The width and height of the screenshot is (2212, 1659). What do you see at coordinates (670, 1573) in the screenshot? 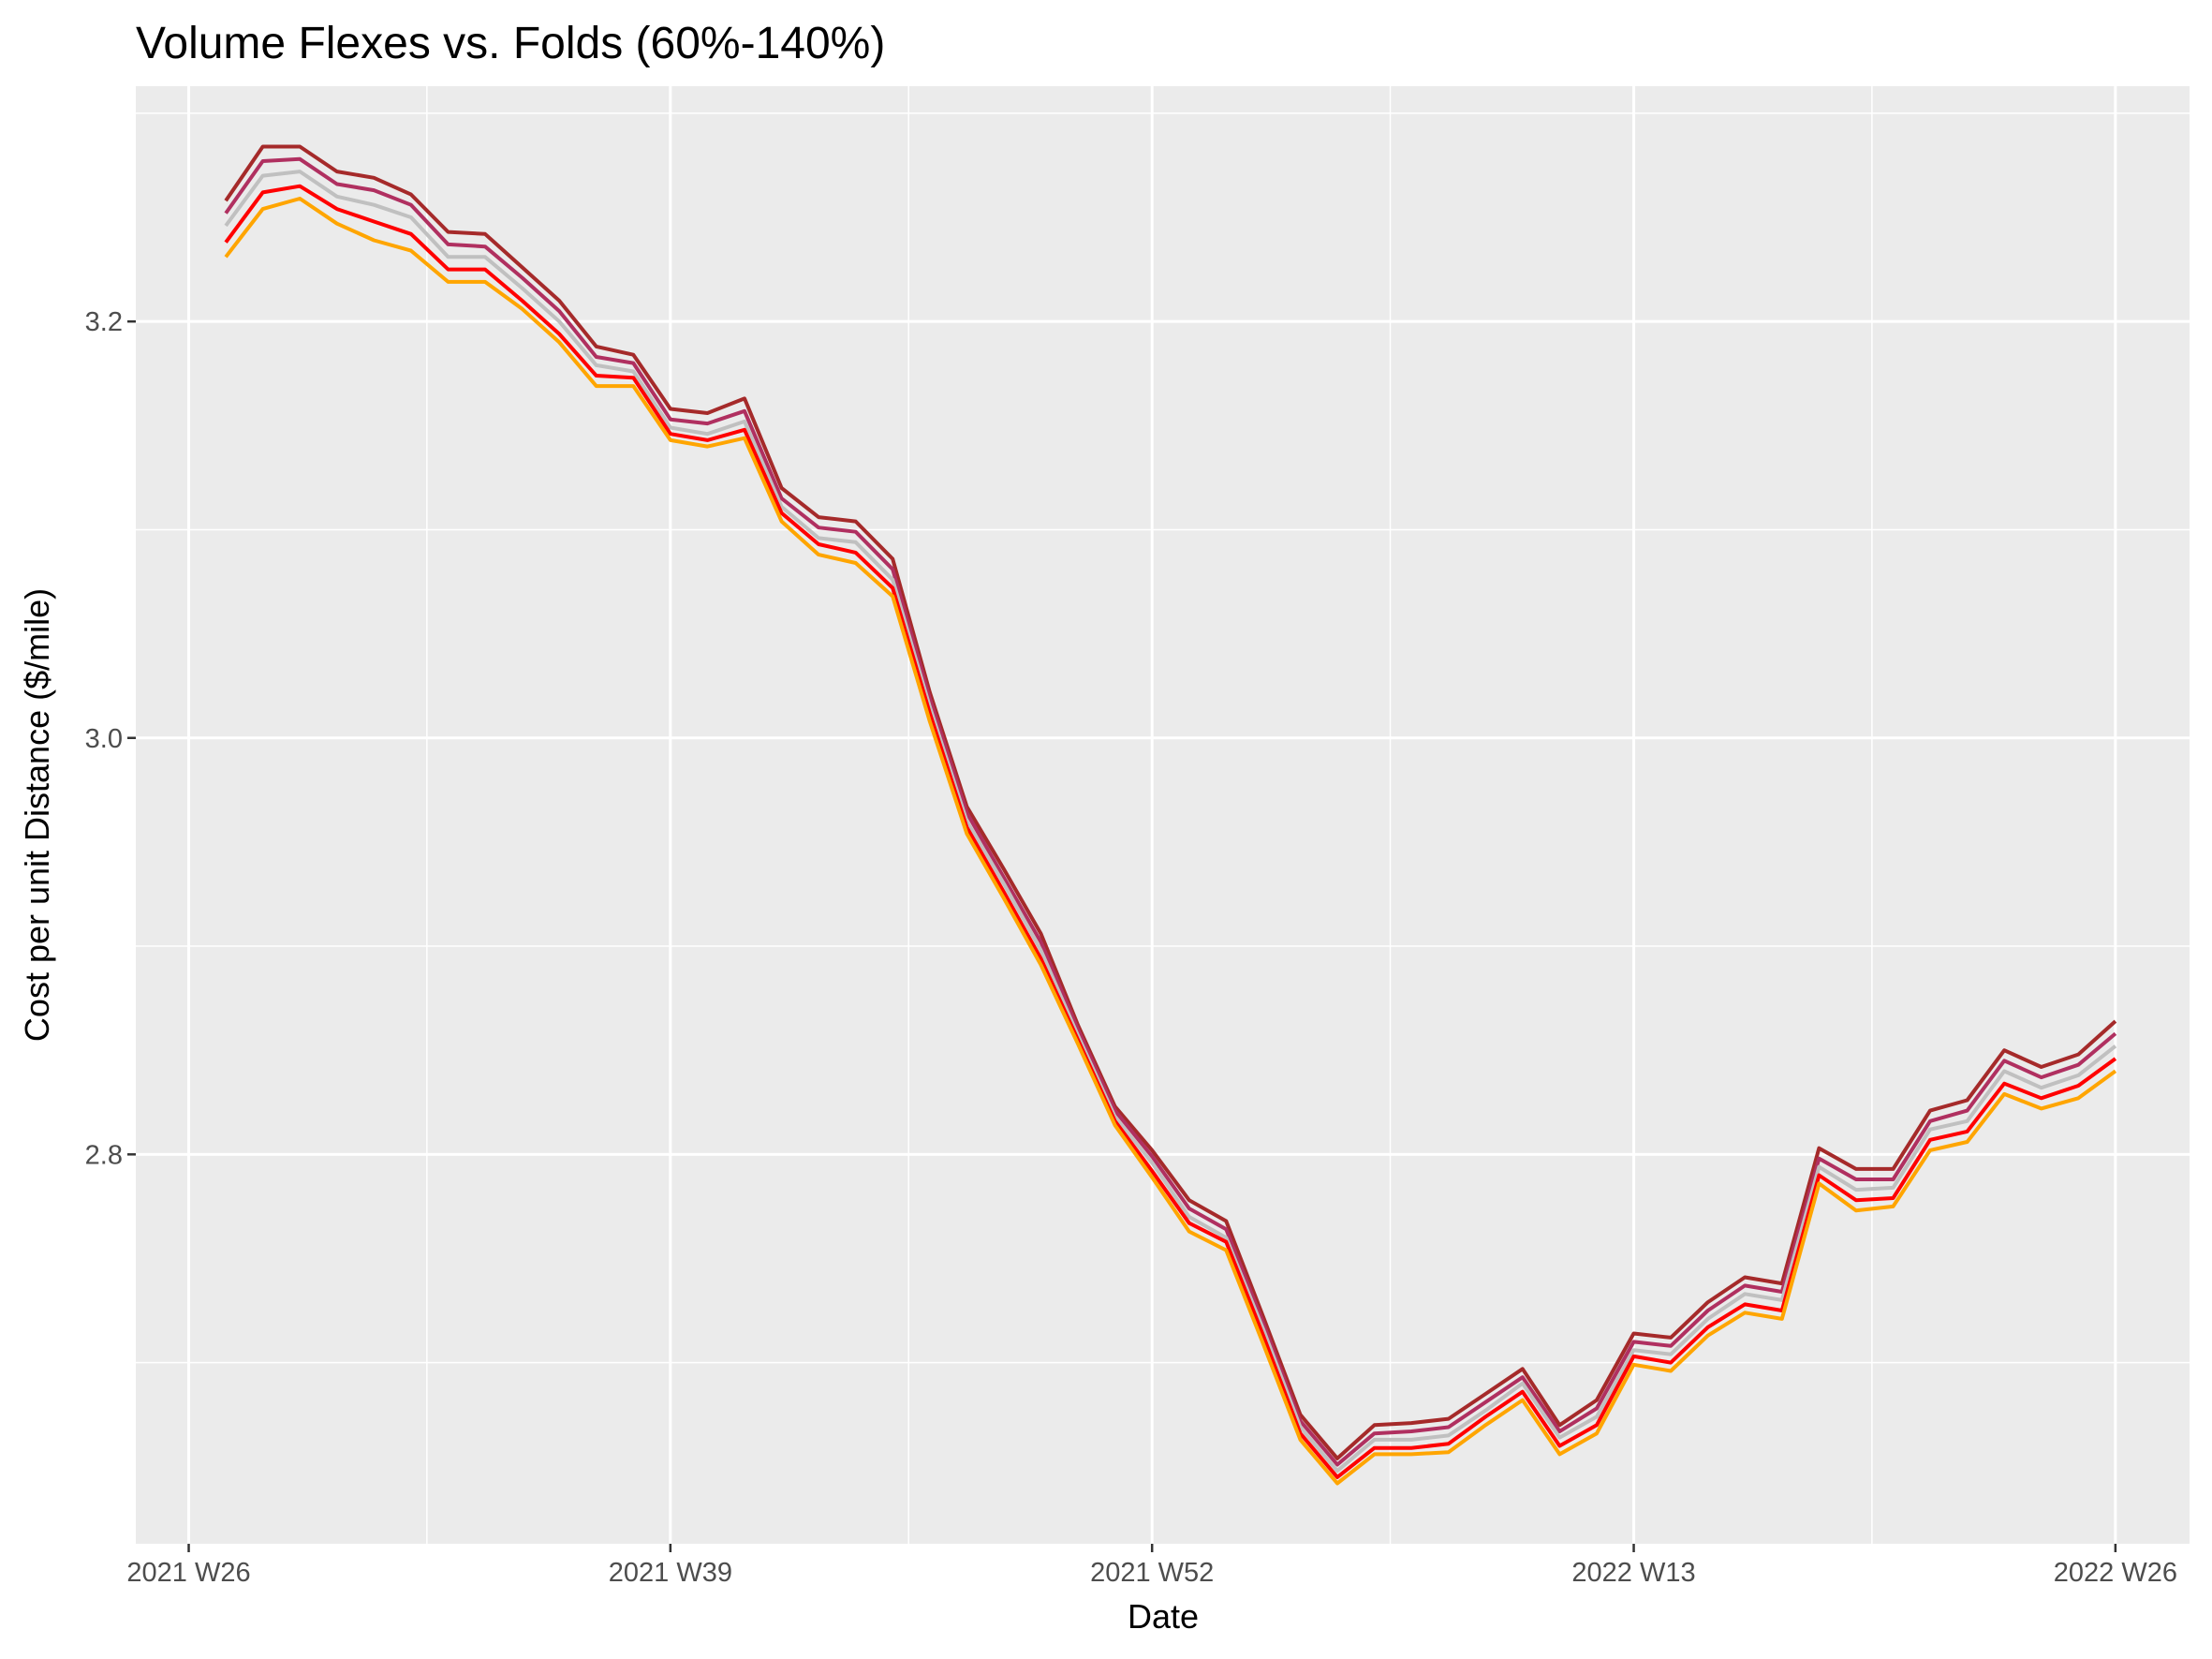
I see `x-tick-label: 2021 W39` at bounding box center [670, 1573].